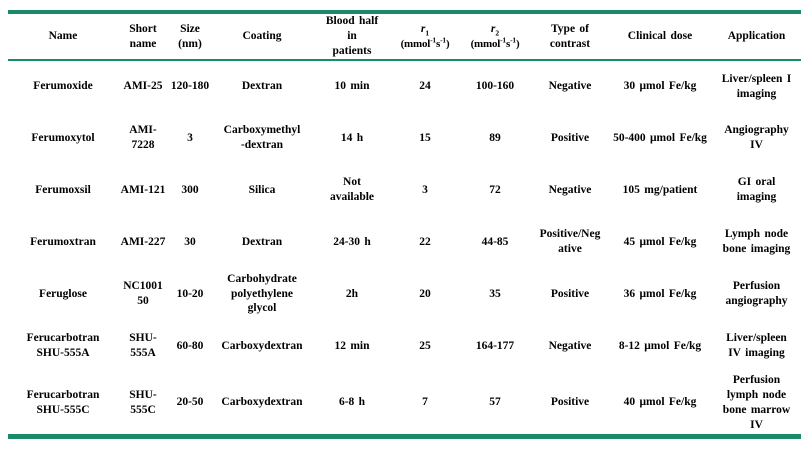  I want to click on cell-r1: 15, so click(425, 137).